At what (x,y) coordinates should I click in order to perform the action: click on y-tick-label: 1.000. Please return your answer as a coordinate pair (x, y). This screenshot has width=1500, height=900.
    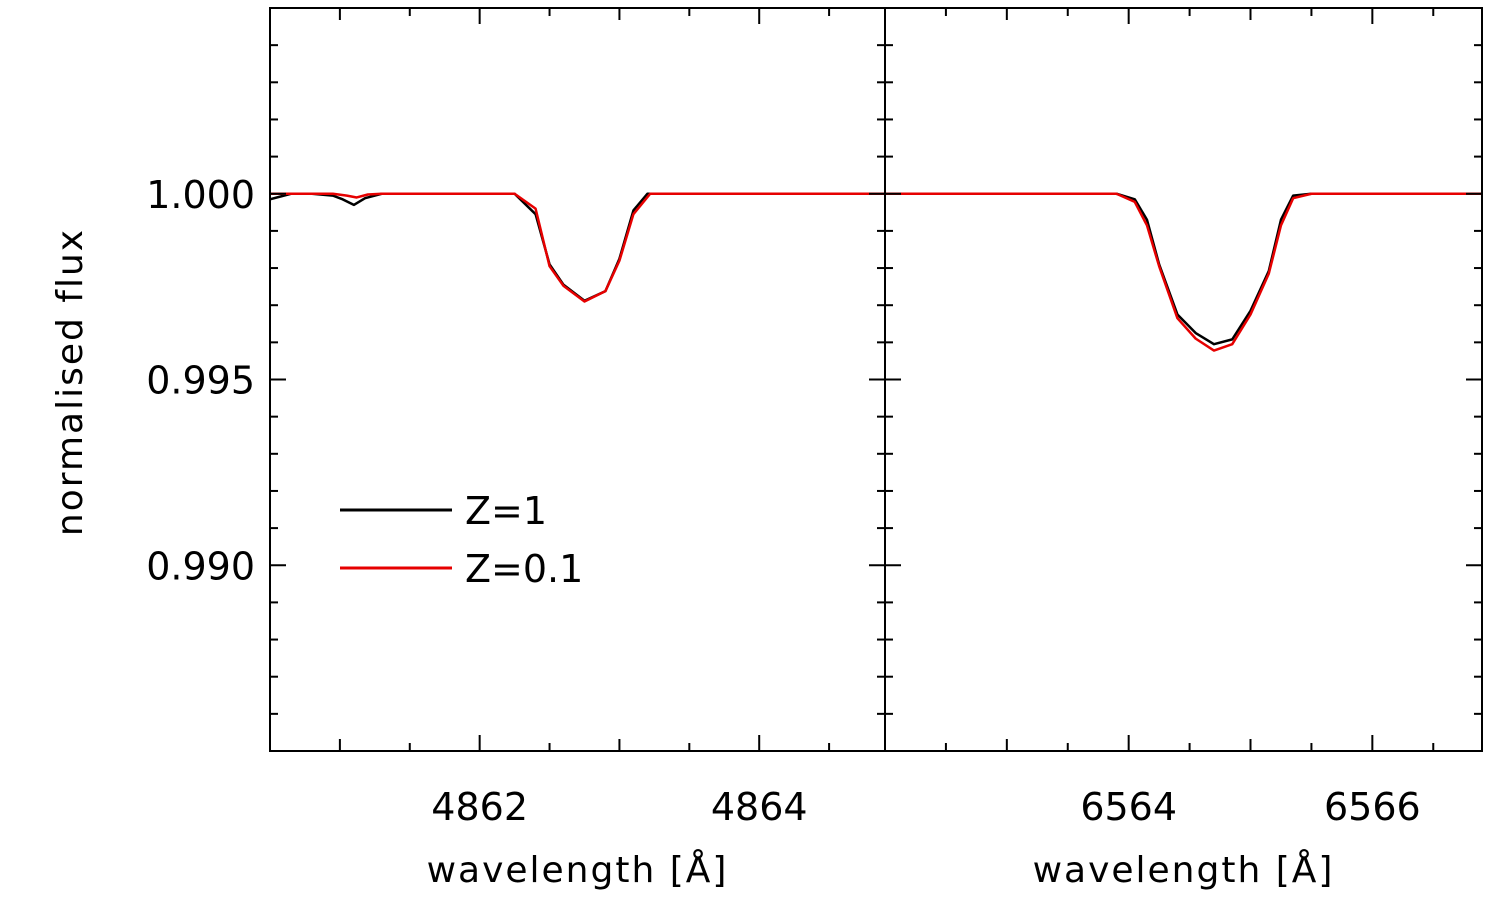
    Looking at the image, I should click on (200, 195).